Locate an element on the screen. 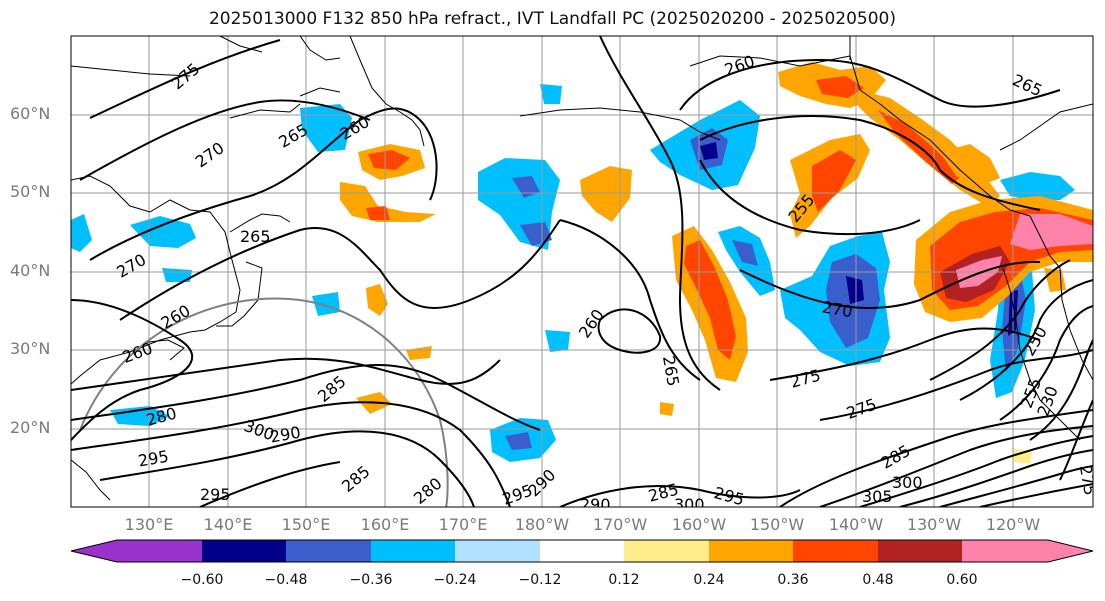  lon-label: 160°W is located at coordinates (699, 524).